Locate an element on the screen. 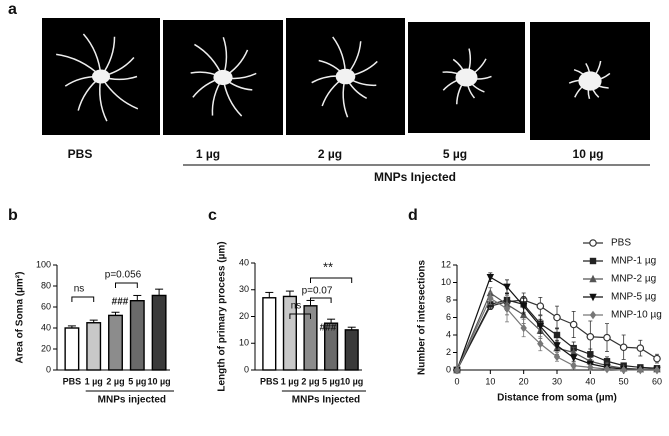 This screenshot has width=669, height=436. x-axis-label: MNPs Injected is located at coordinates (326, 400).